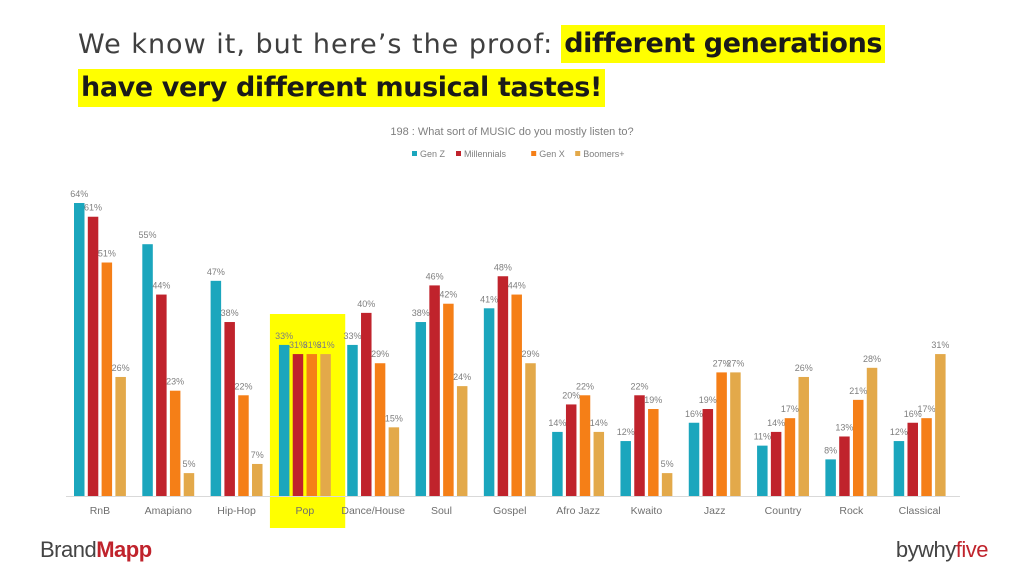  I want to click on bar-dance-house-gen-z, so click(352, 420).